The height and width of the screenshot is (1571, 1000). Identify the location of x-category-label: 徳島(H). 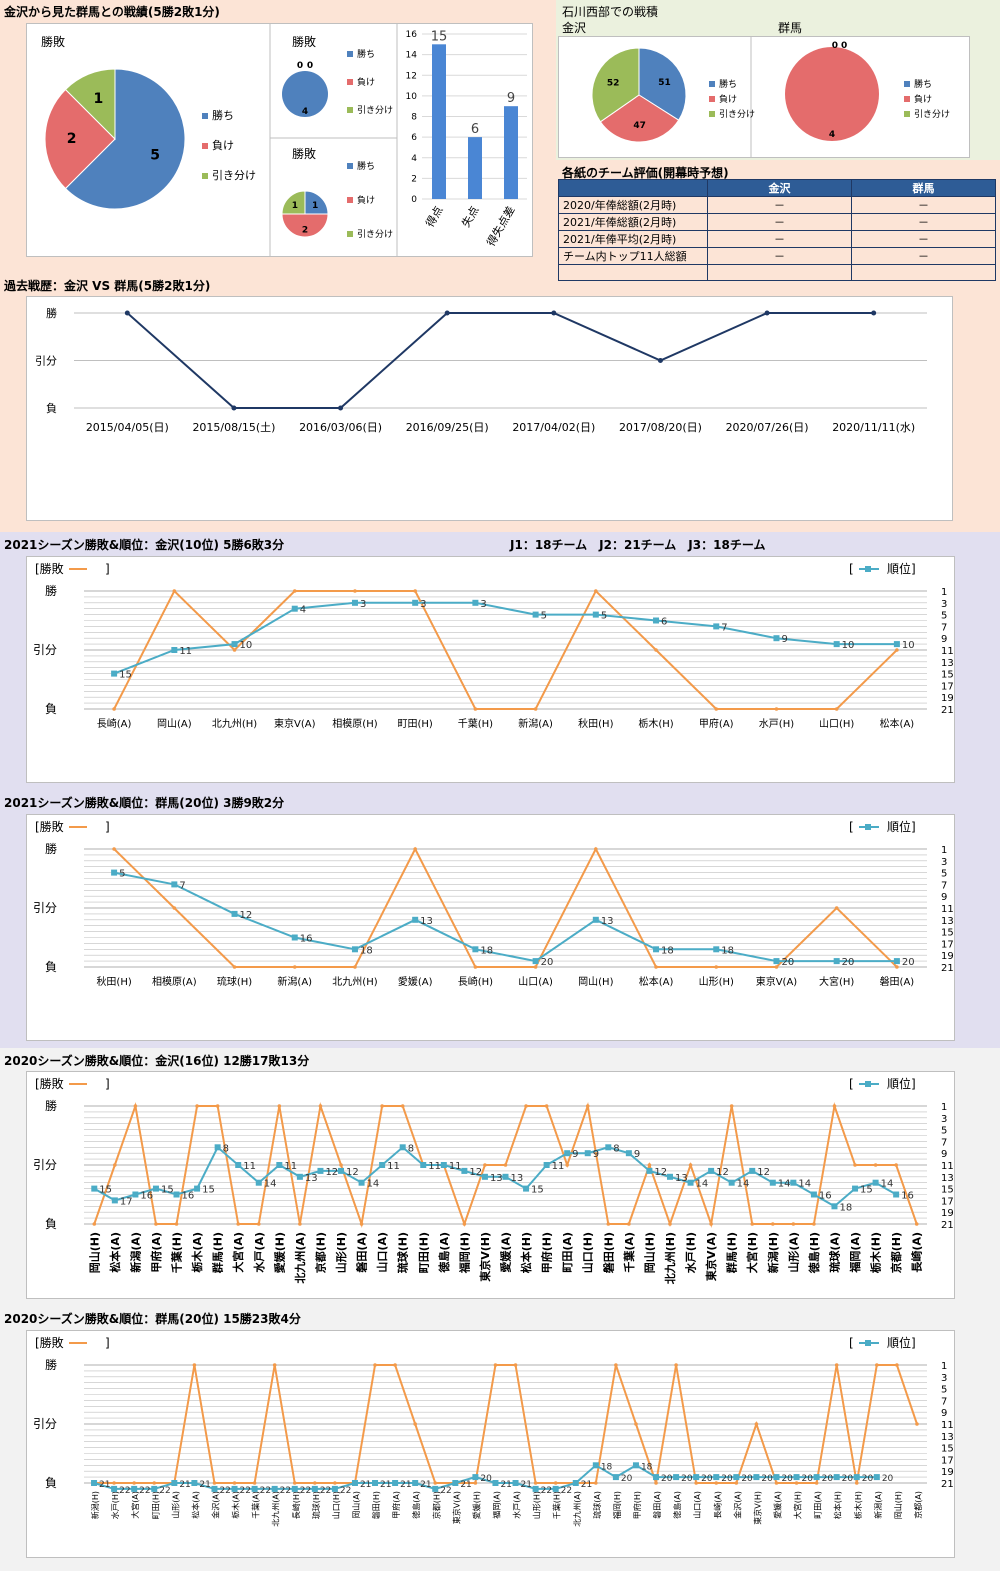
(814, 1253).